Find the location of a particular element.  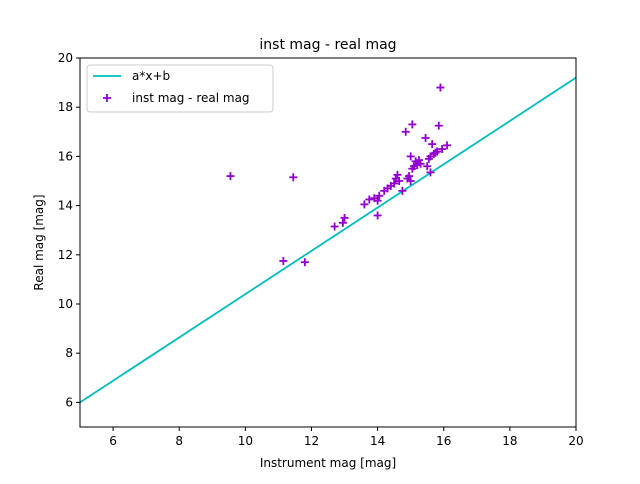

x-axis: 6 8 10 12 14 16 18 20 is located at coordinates (346, 437).